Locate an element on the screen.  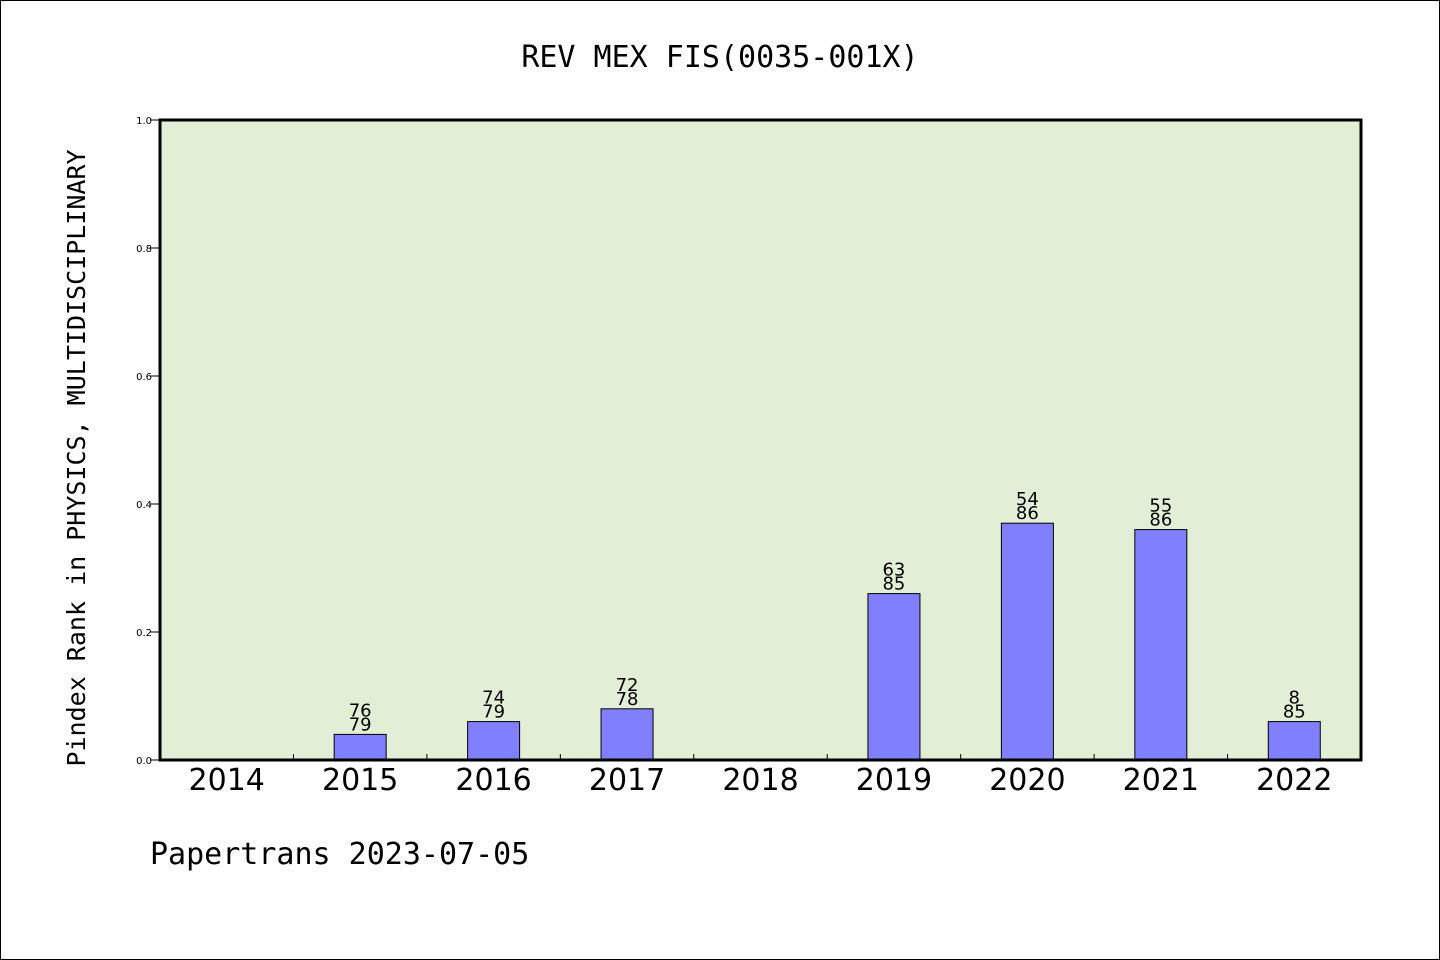
bar-2022 is located at coordinates (1294, 741).